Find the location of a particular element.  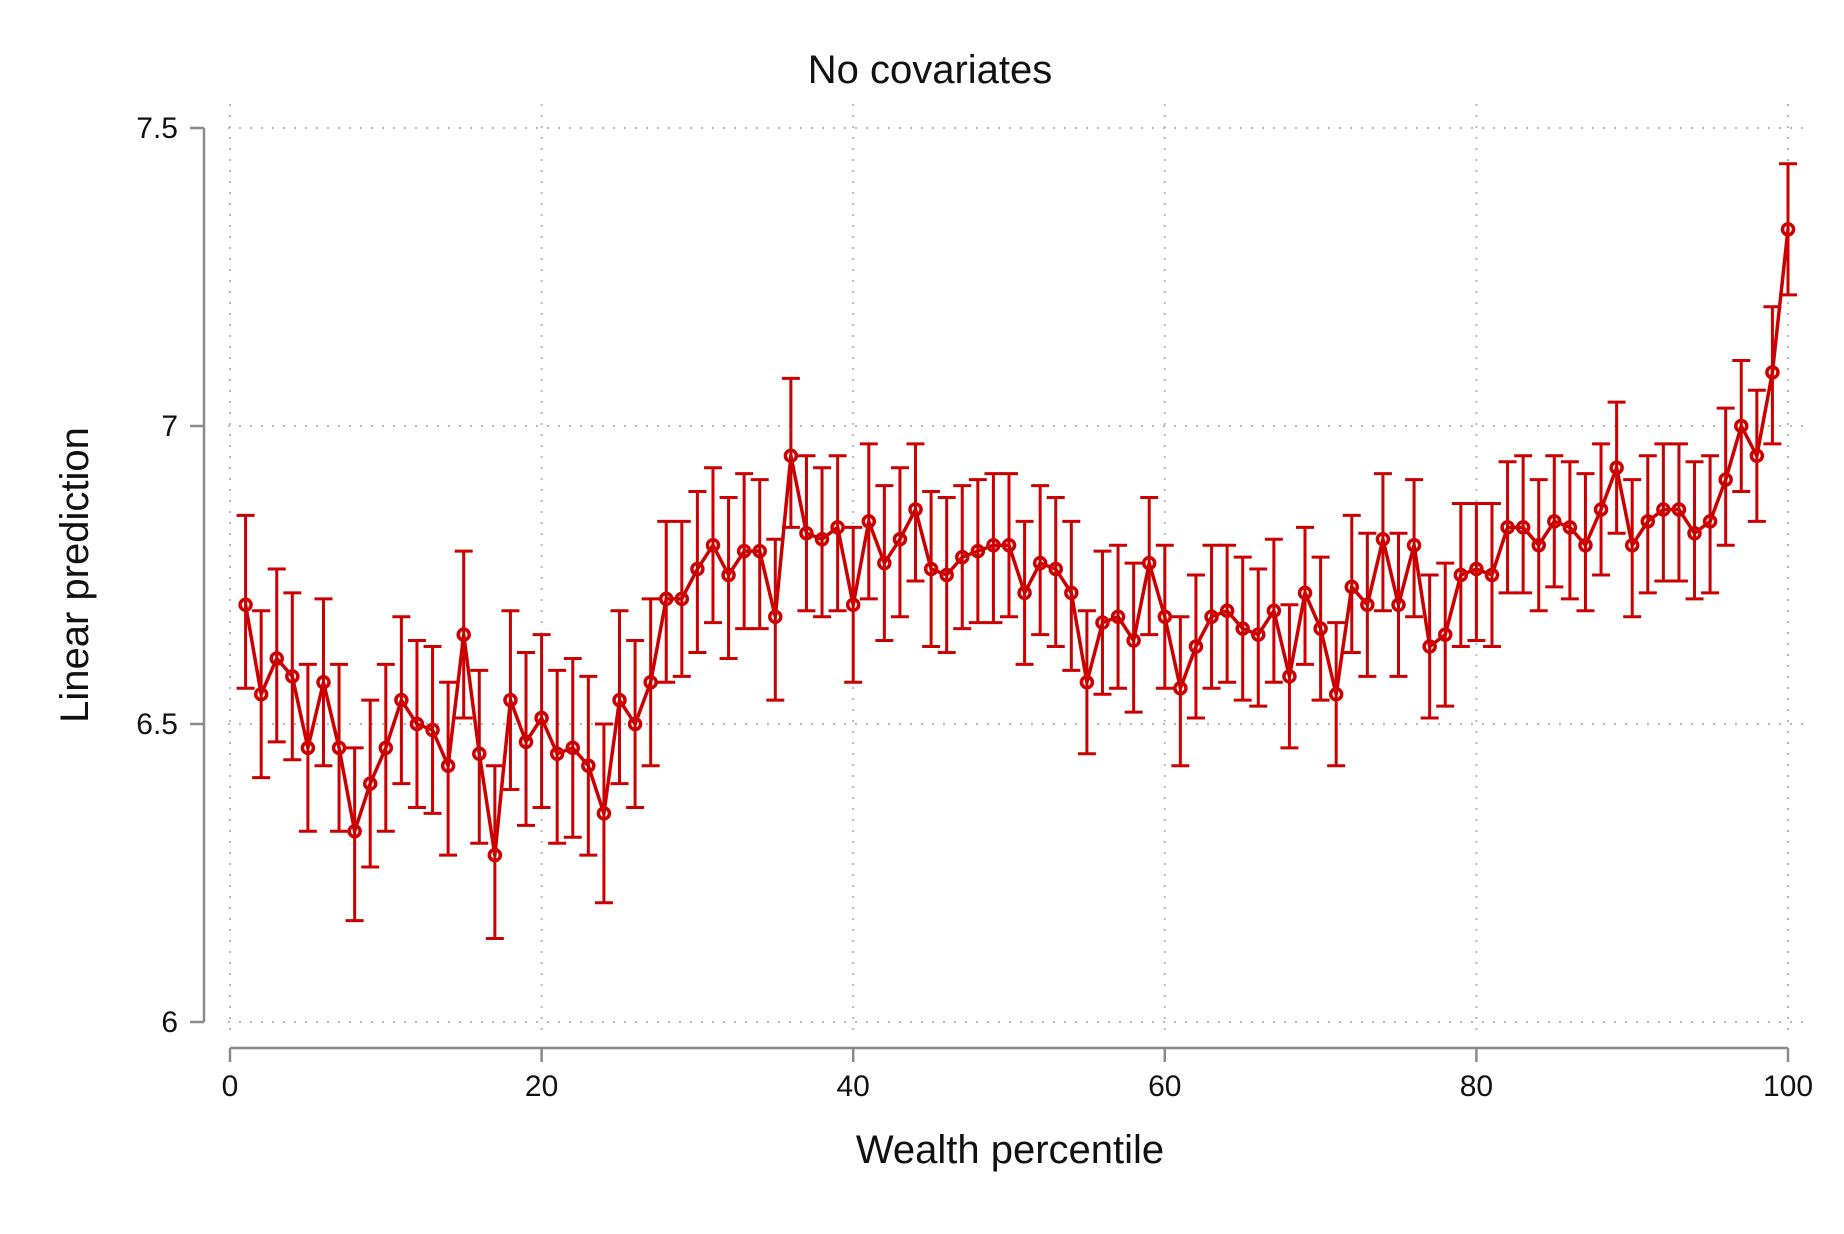

x-axis-title: Wealth percentile is located at coordinates (1010, 1150).